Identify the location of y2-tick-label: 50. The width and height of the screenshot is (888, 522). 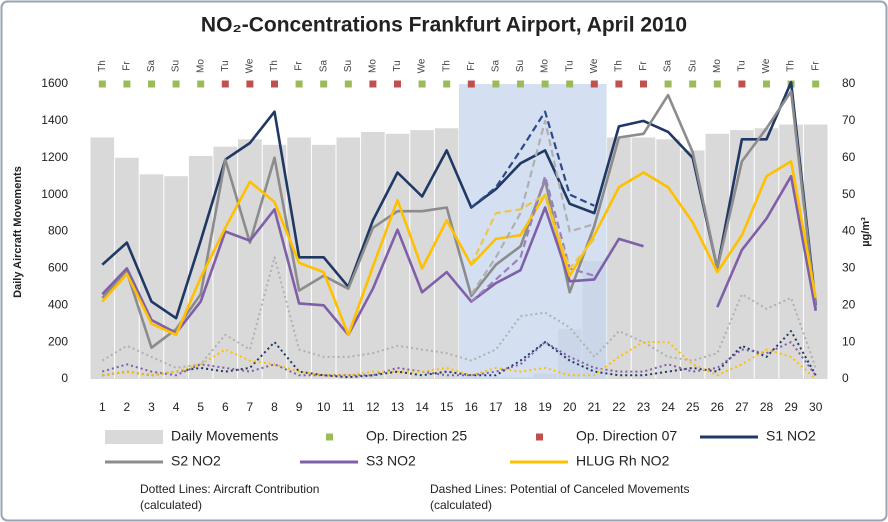
(849, 194).